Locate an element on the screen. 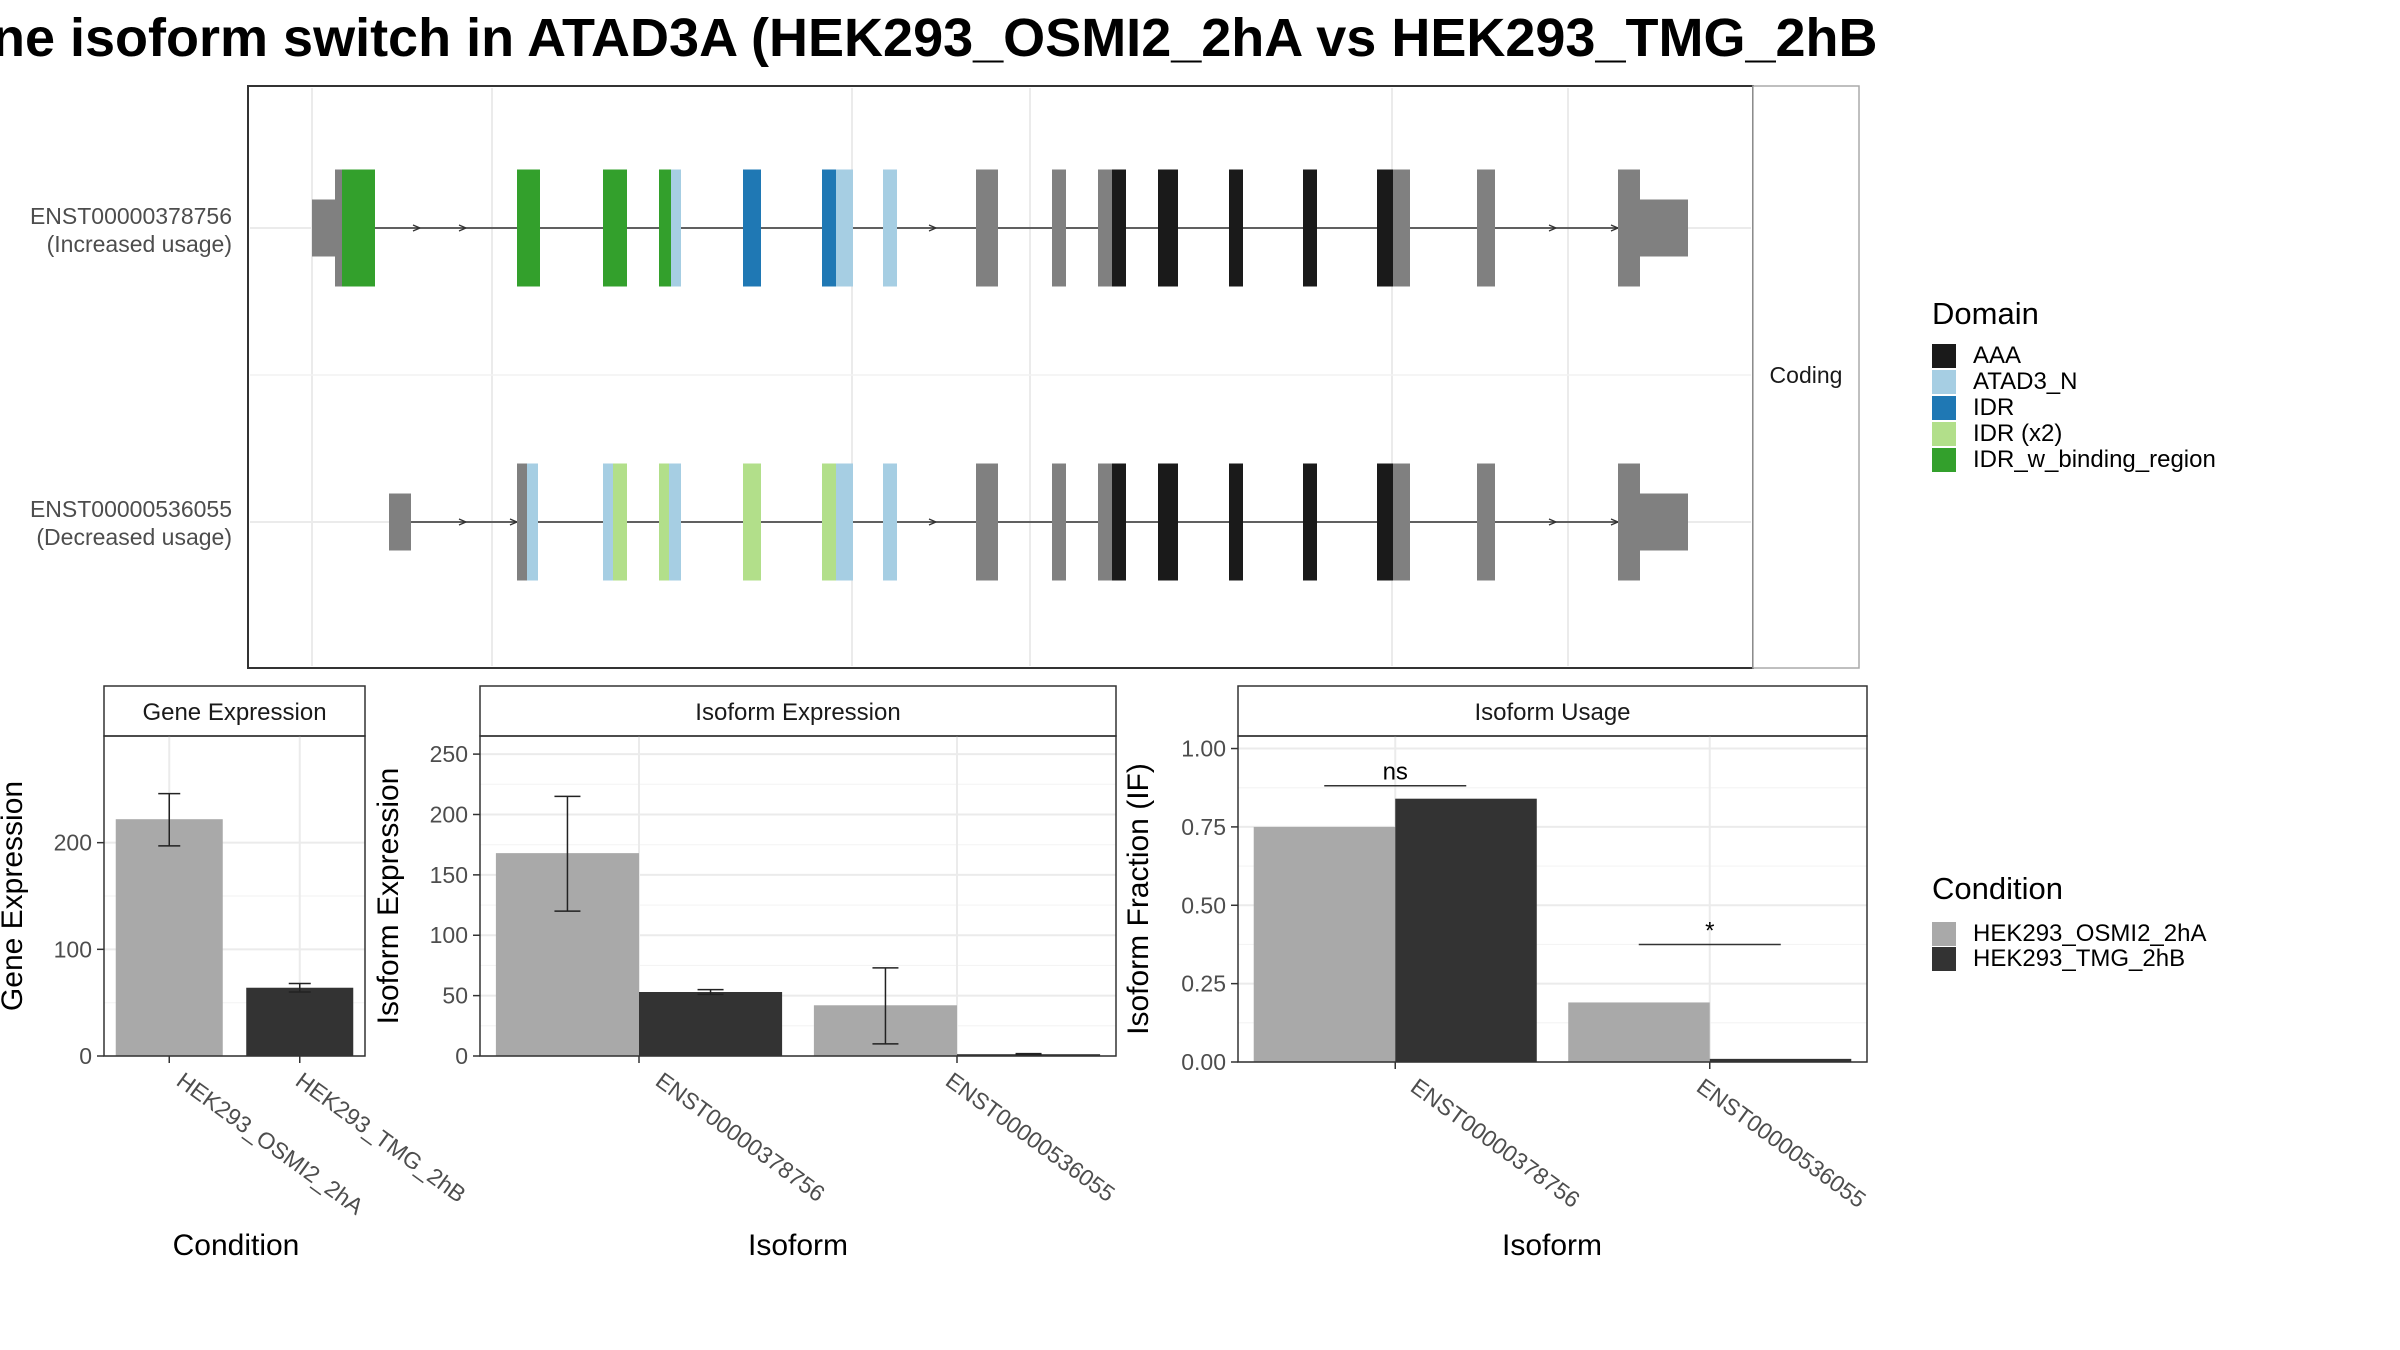  significance-label: ns is located at coordinates (1395, 772).